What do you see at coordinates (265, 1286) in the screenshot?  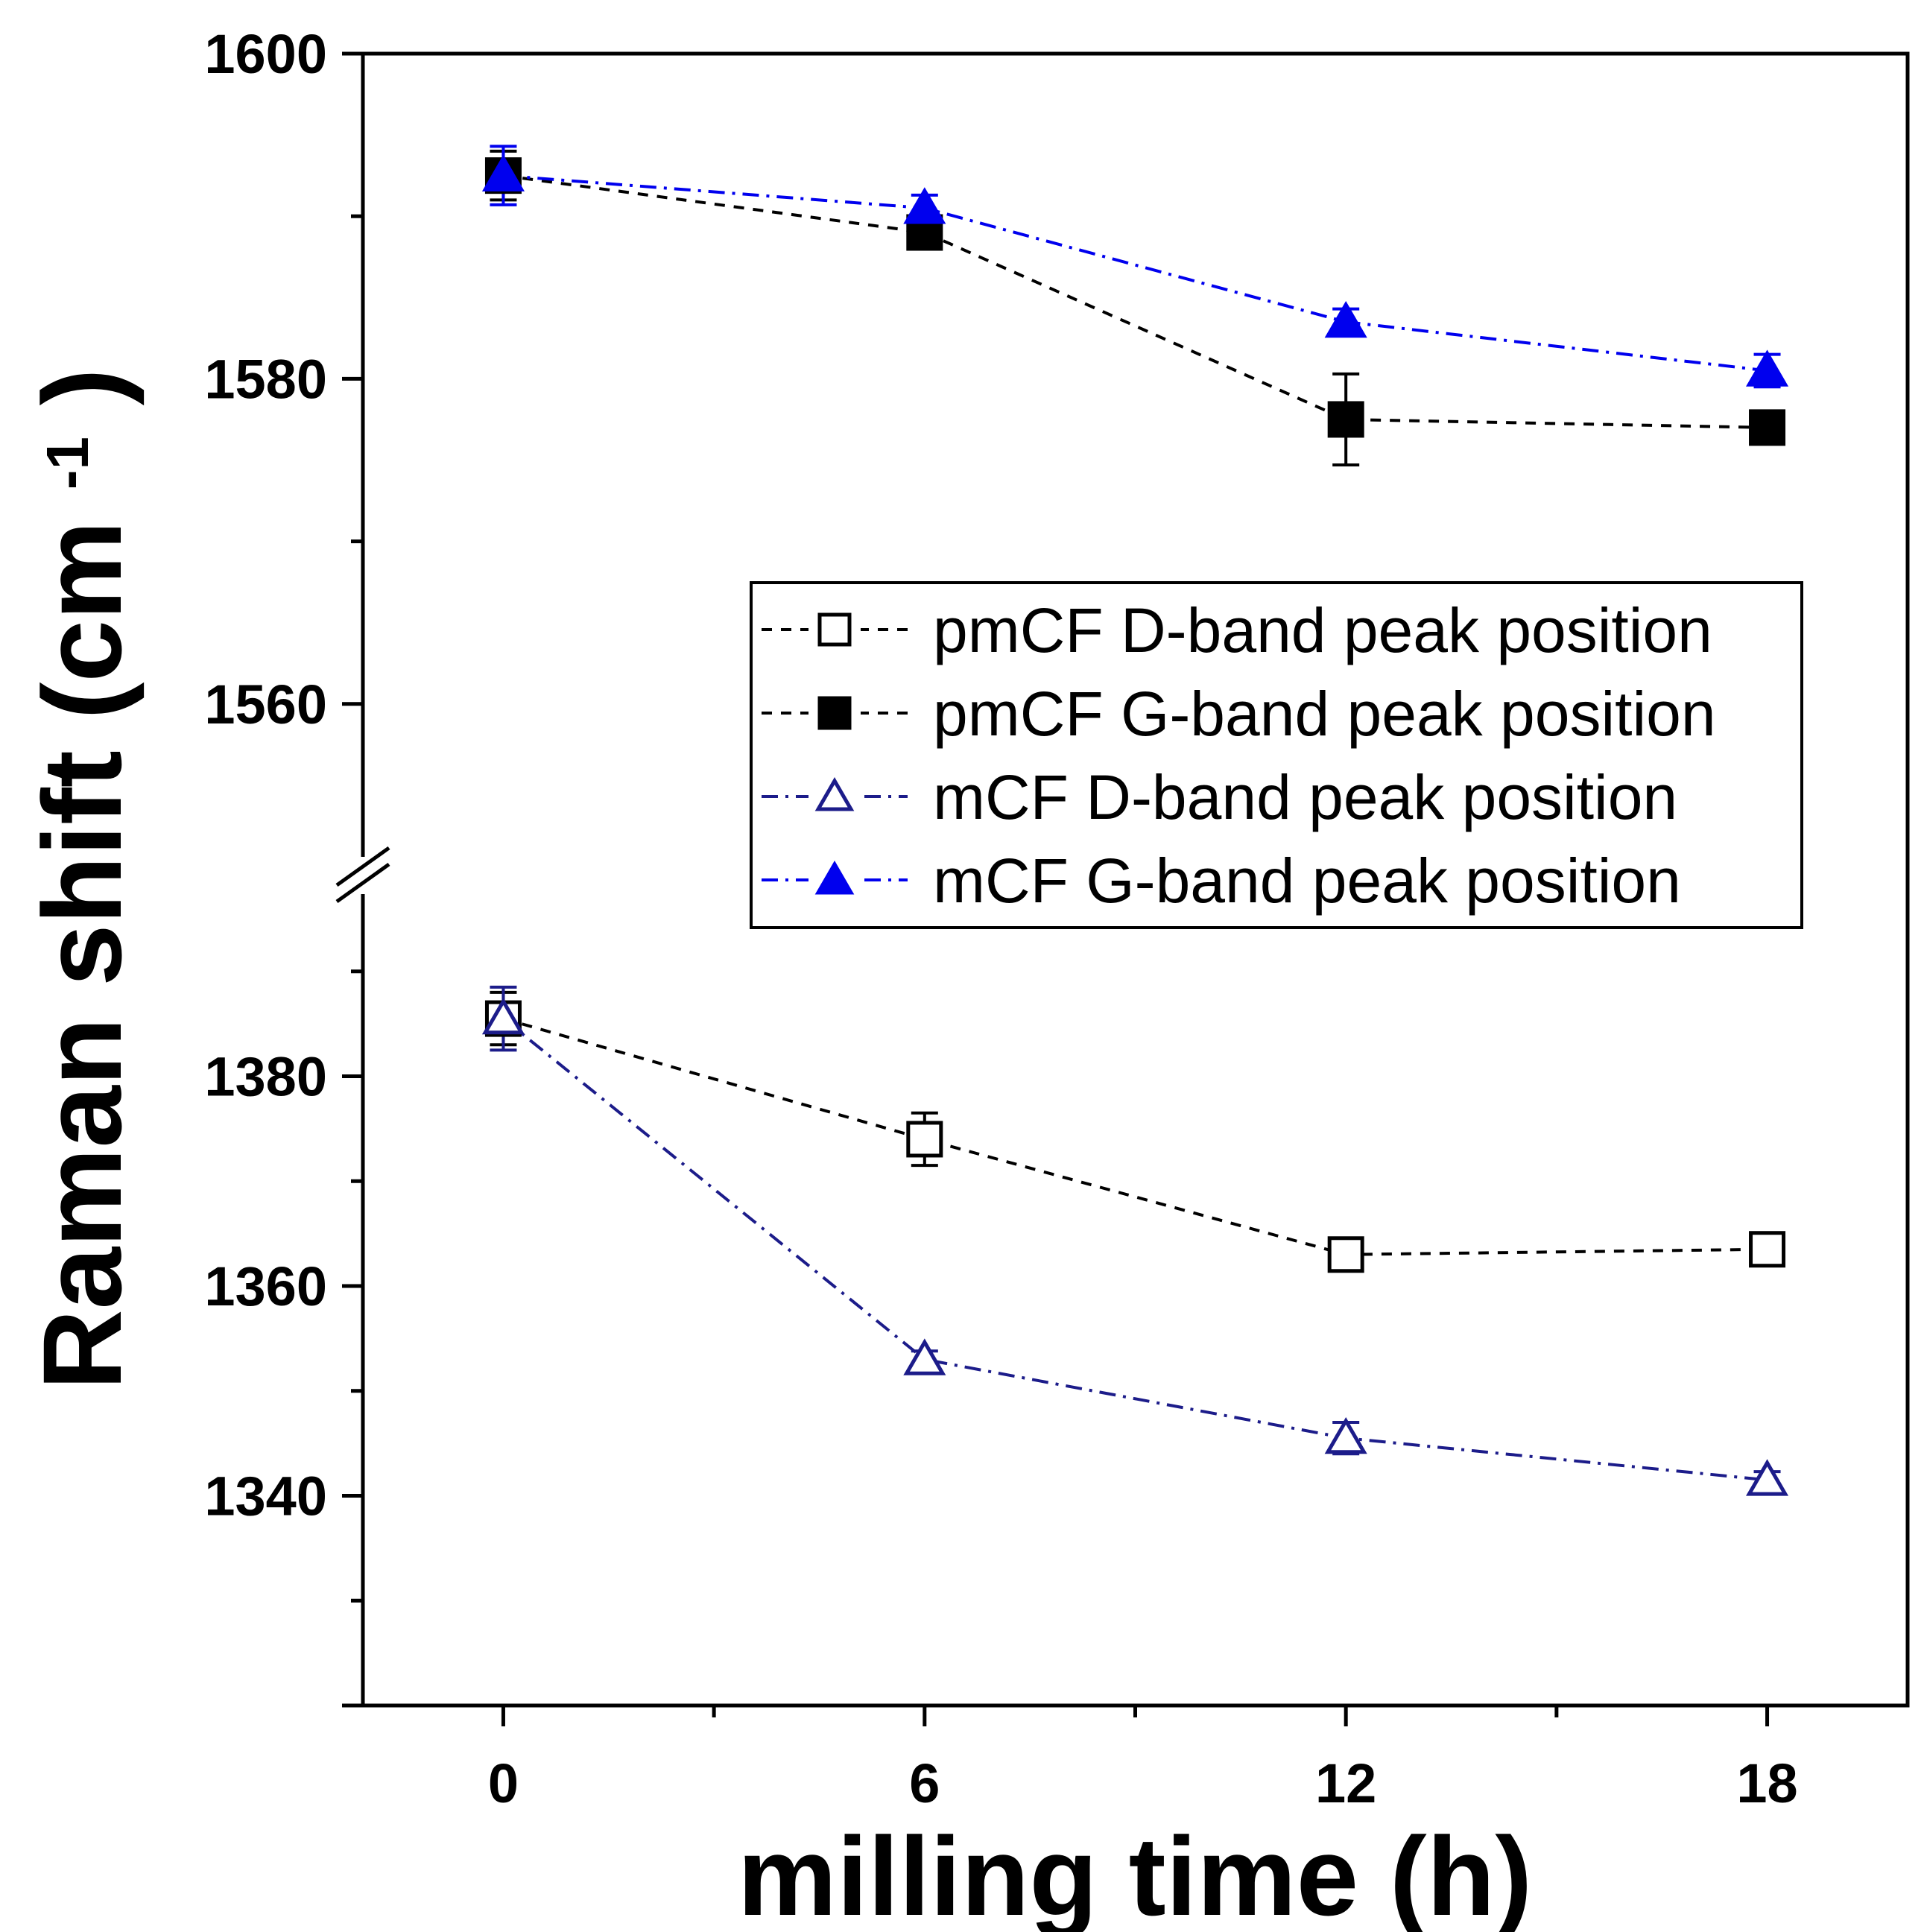 I see `y-tick-label-1360: 1360` at bounding box center [265, 1286].